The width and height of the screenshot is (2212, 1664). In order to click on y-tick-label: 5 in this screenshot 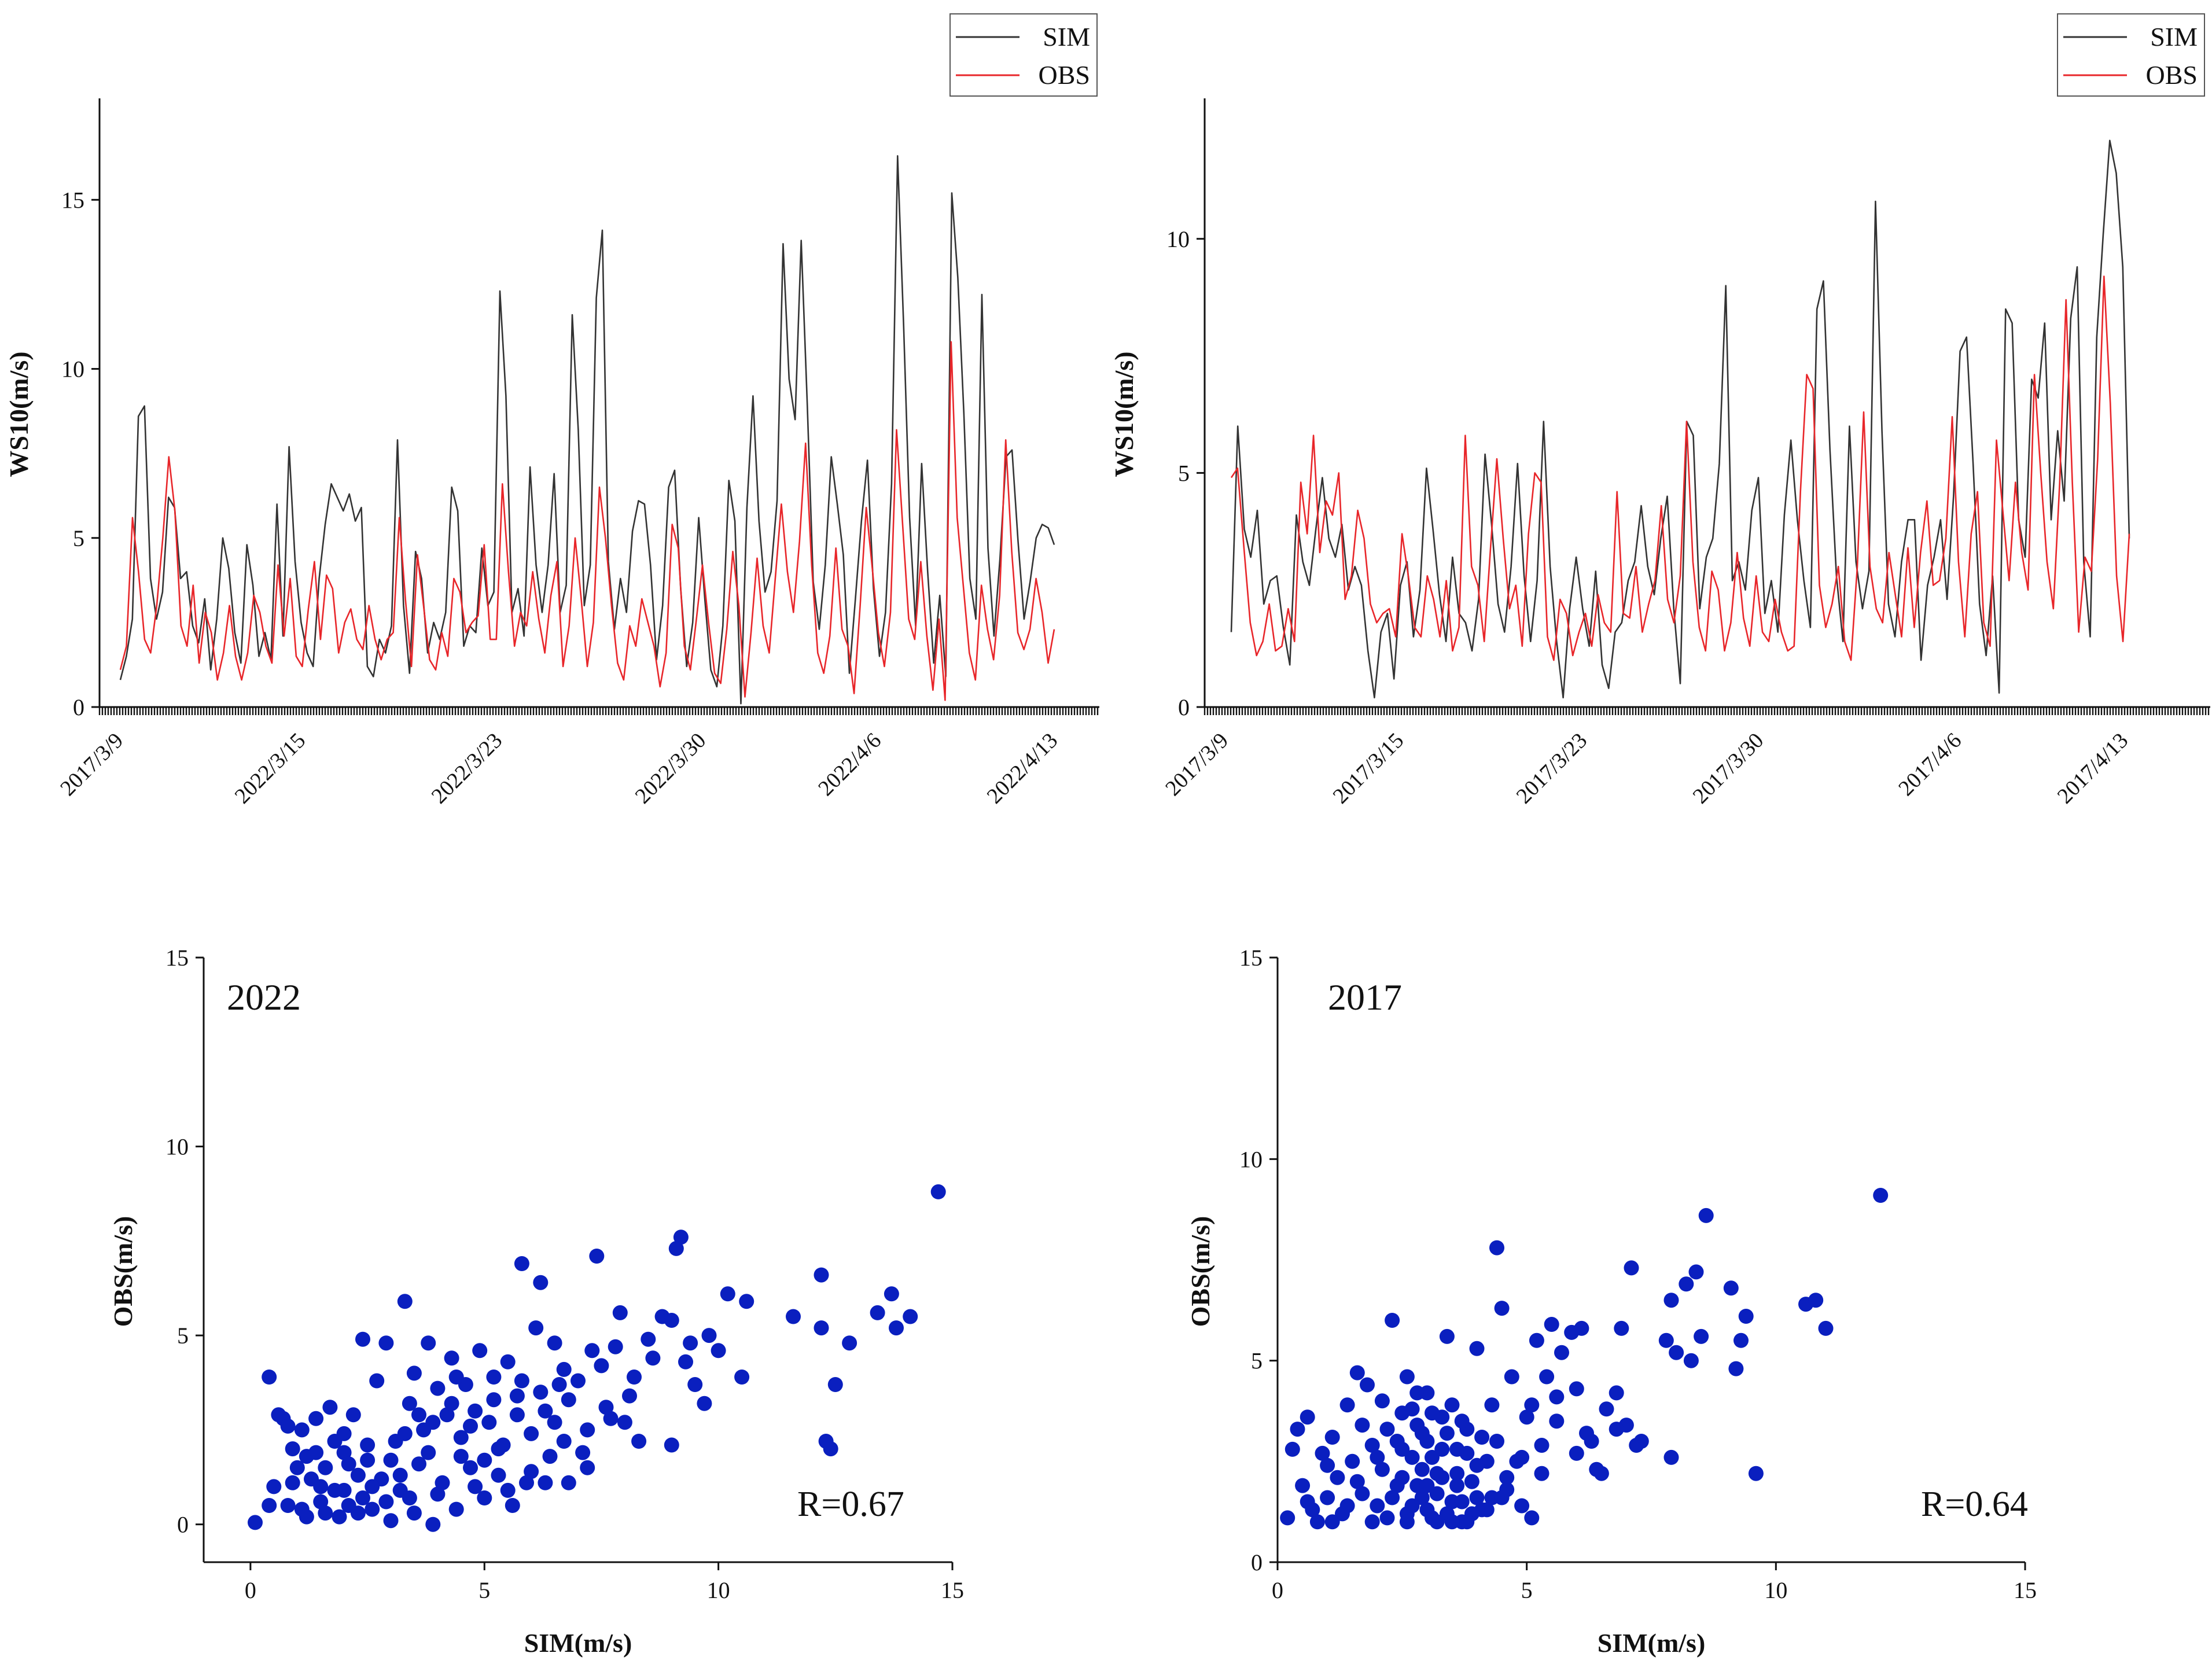, I will do `click(183, 1336)`.